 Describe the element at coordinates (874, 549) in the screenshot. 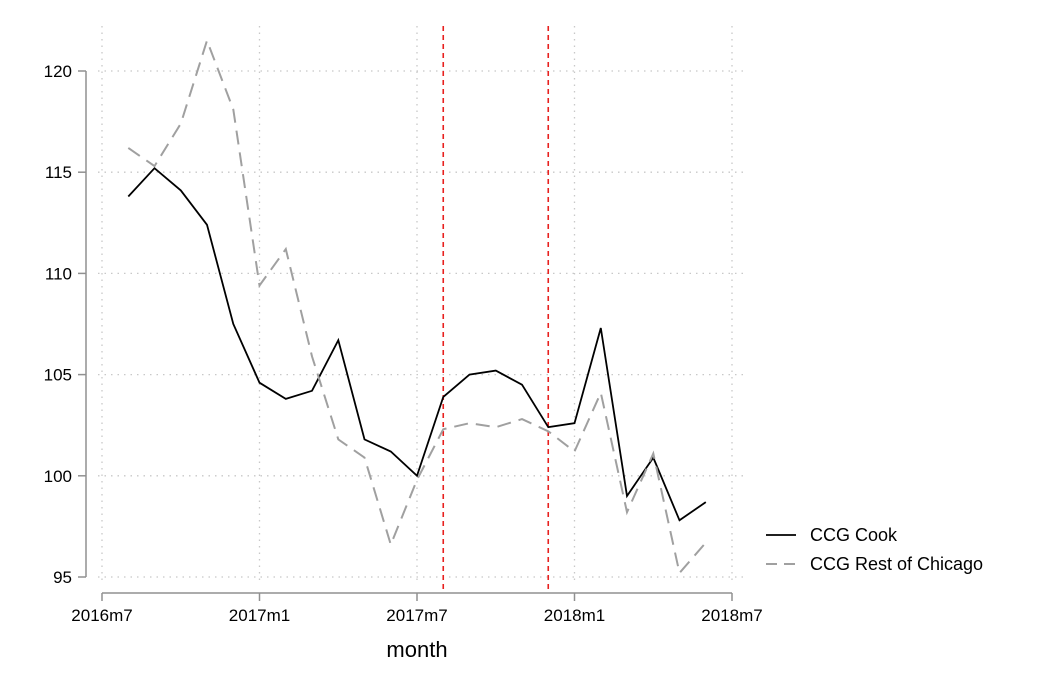

I see `legend: CCG Cook CCG Rest of Chicago` at that location.